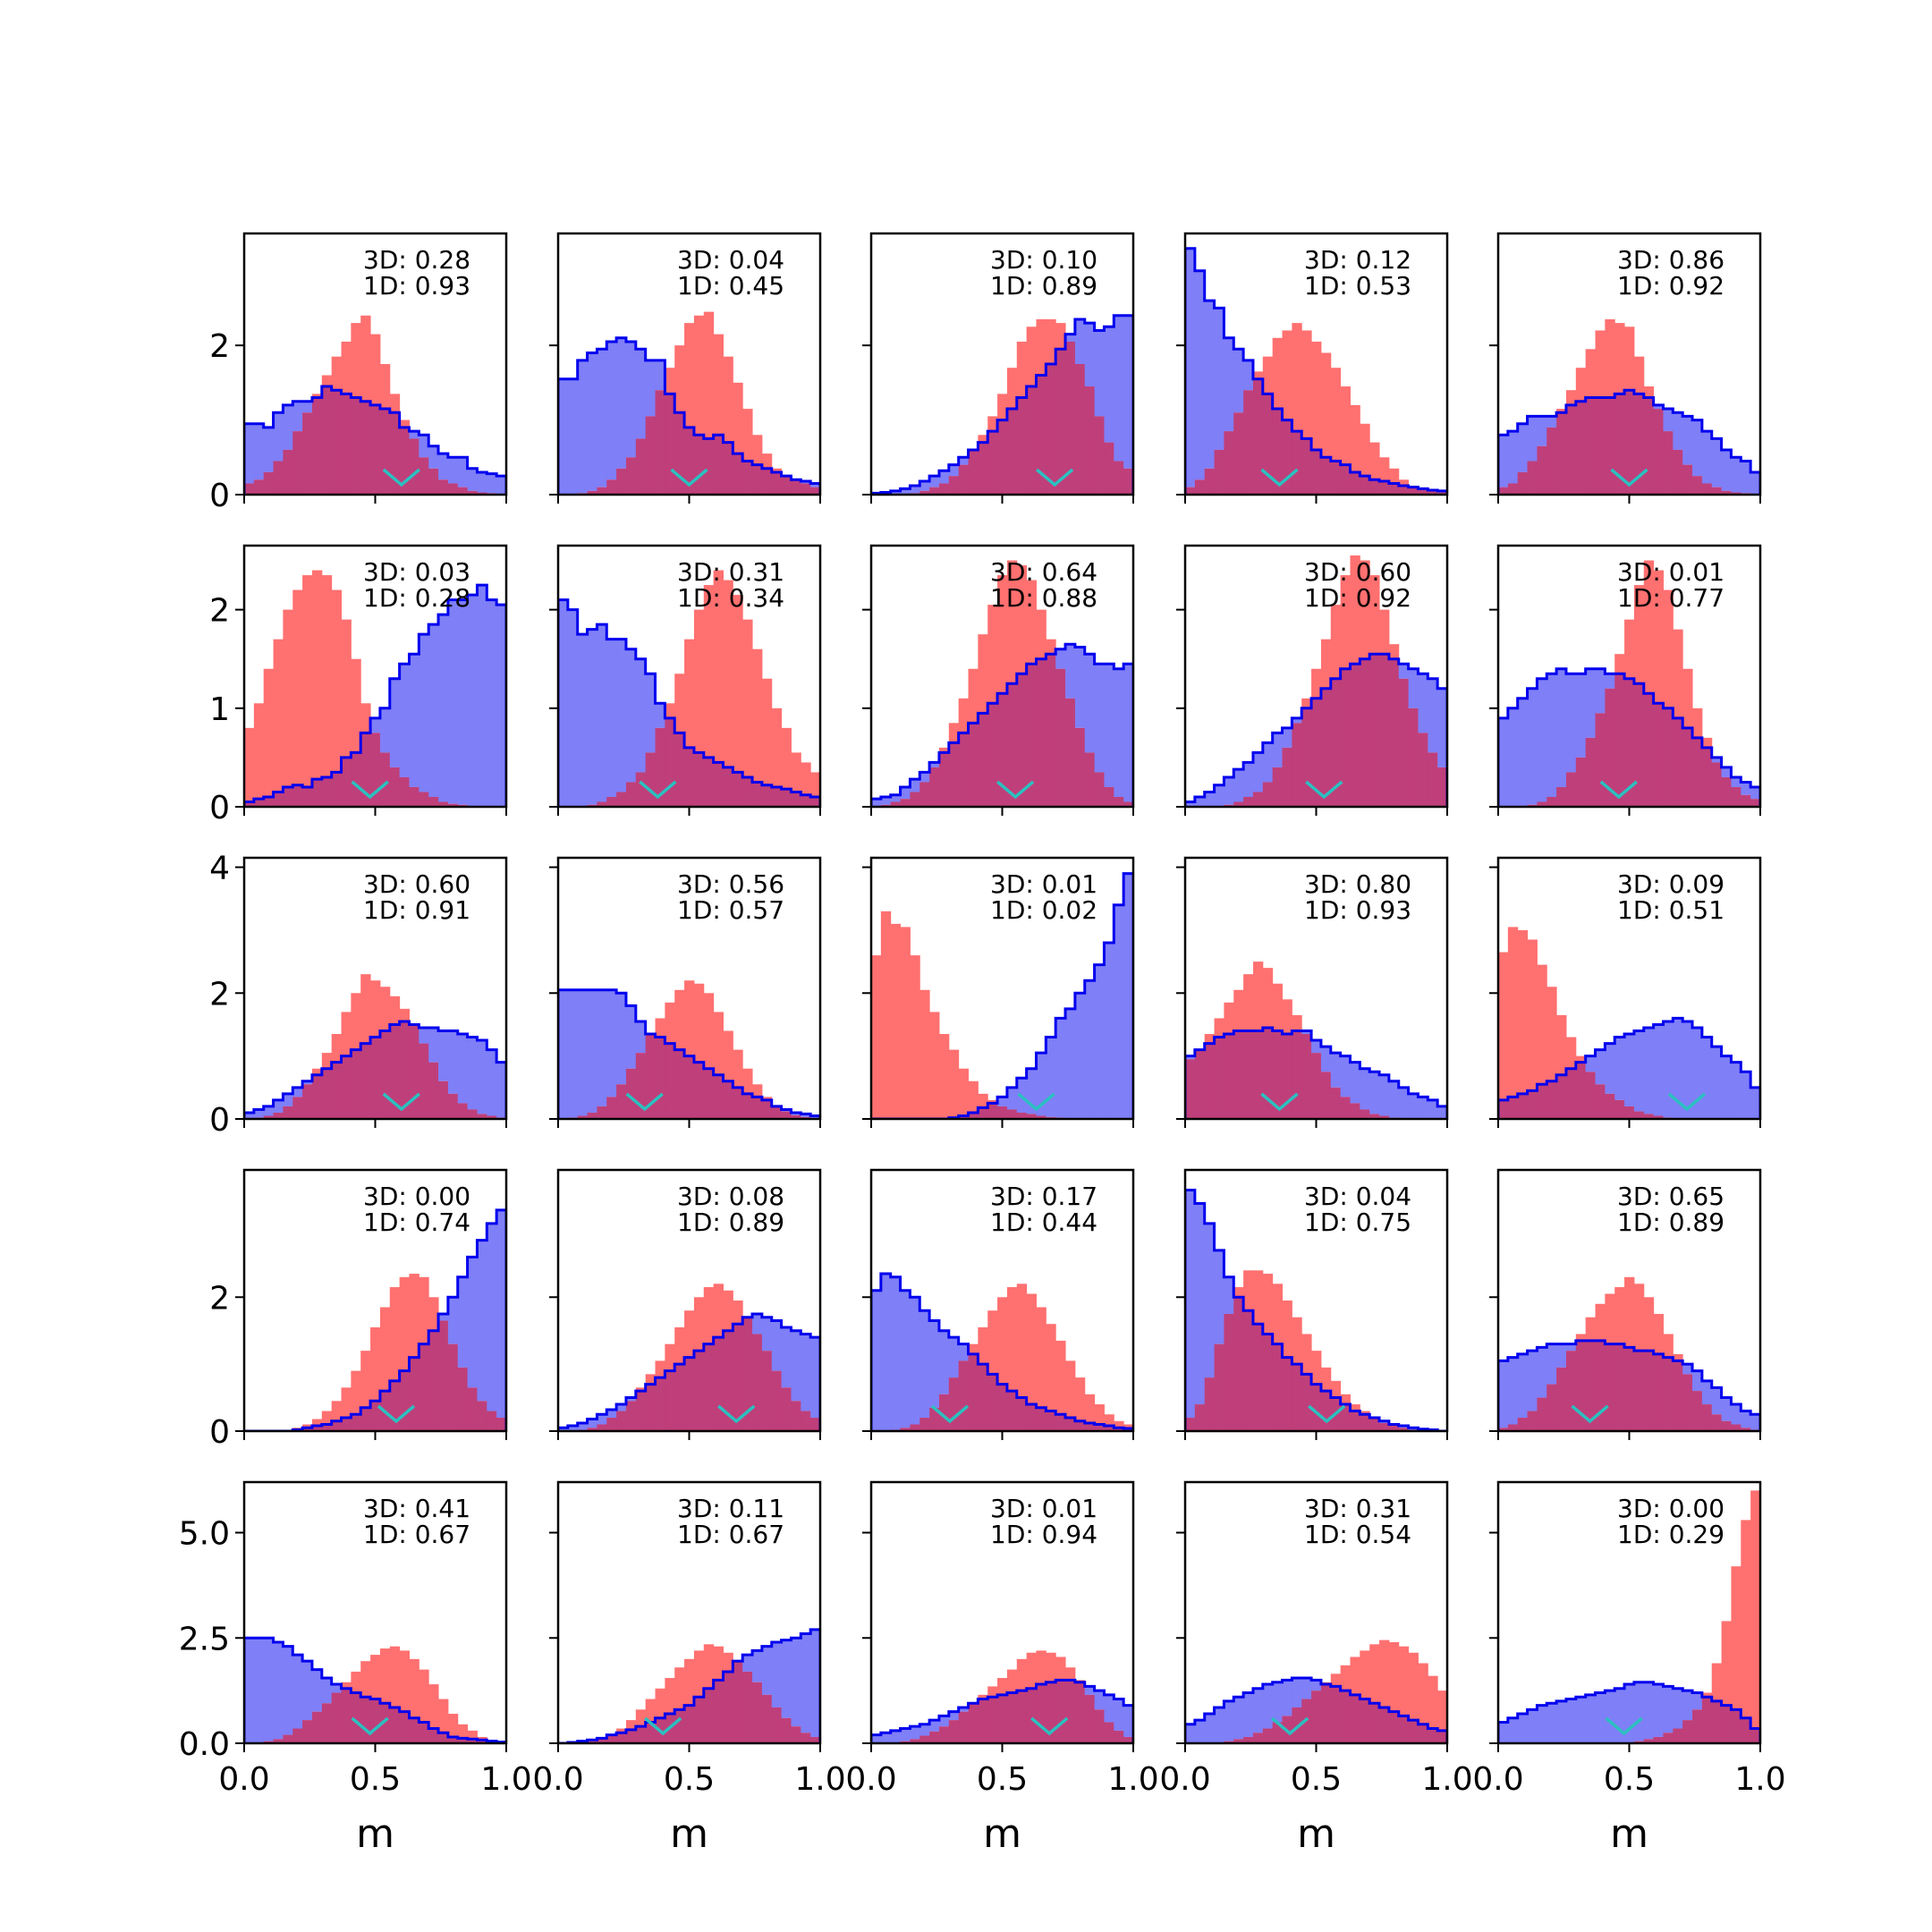  Describe the element at coordinates (219, 994) in the screenshot. I see `y-tick-label: 2` at that location.